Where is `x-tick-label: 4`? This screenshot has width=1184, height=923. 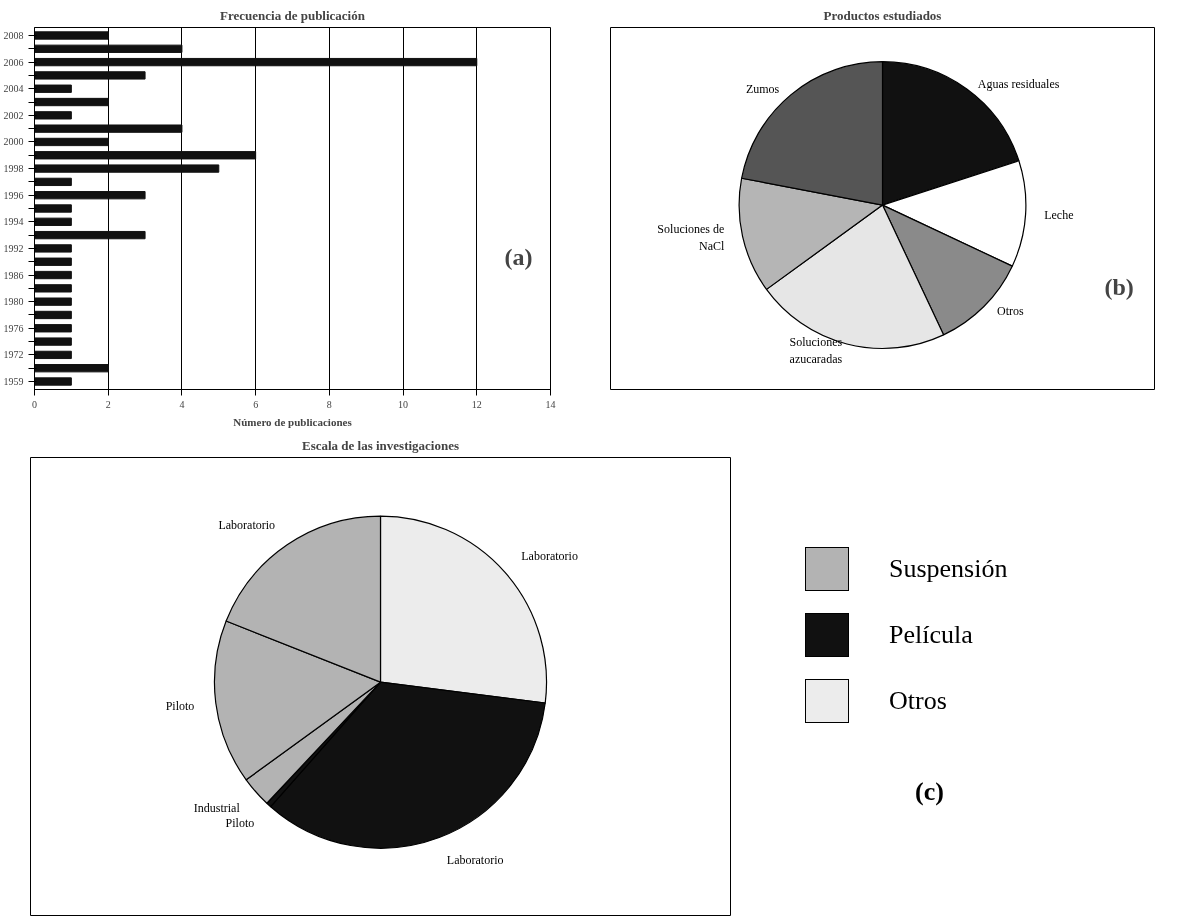
x-tick-label: 4 is located at coordinates (182, 404).